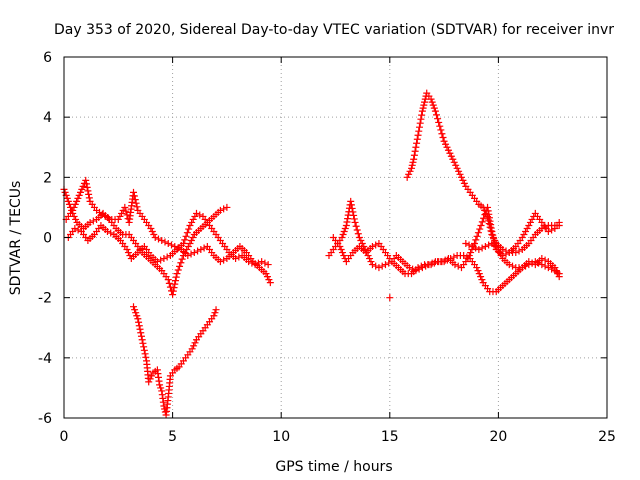 The image size is (640, 480). Describe the element at coordinates (45, 359) in the screenshot. I see `y-tick-label: -4` at that location.